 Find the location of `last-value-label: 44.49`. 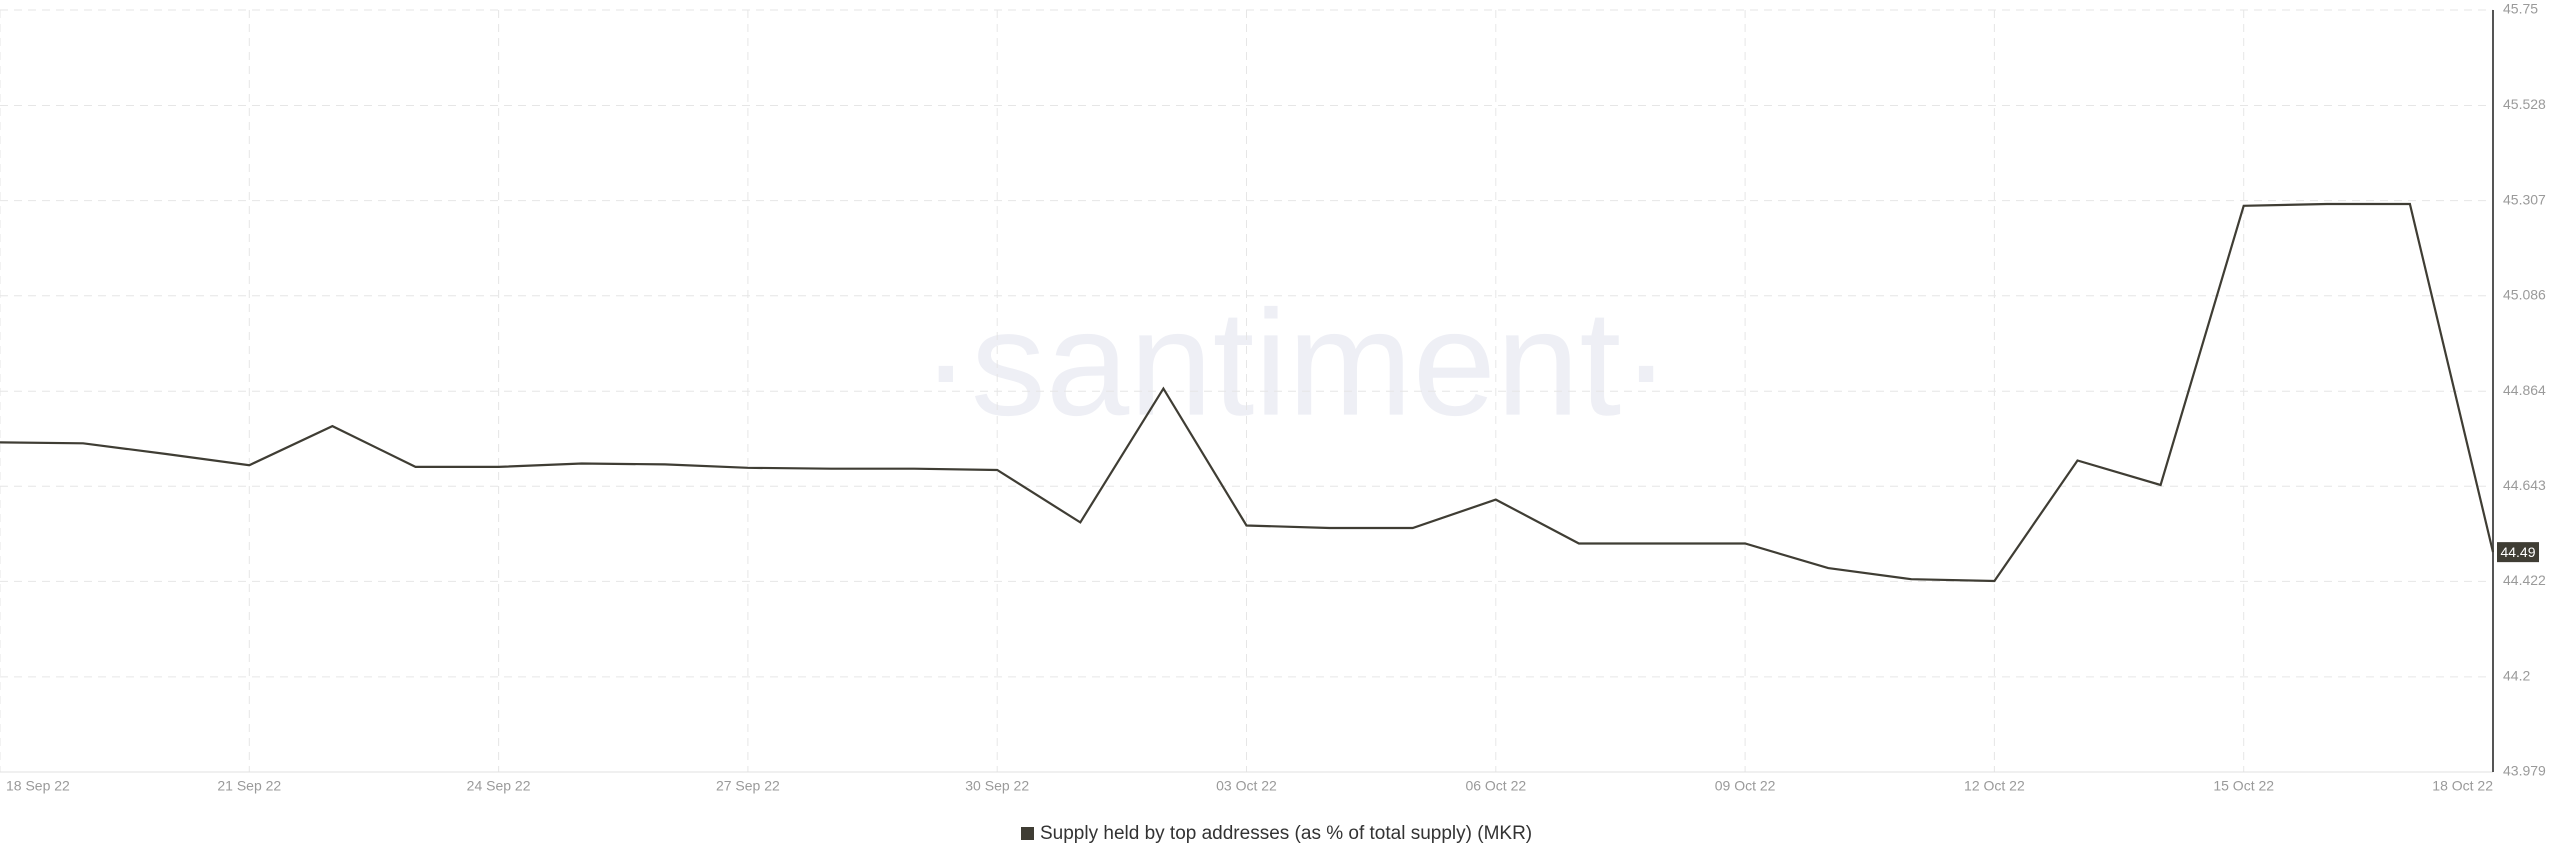

last-value-label: 44.49 is located at coordinates (2517, 552).